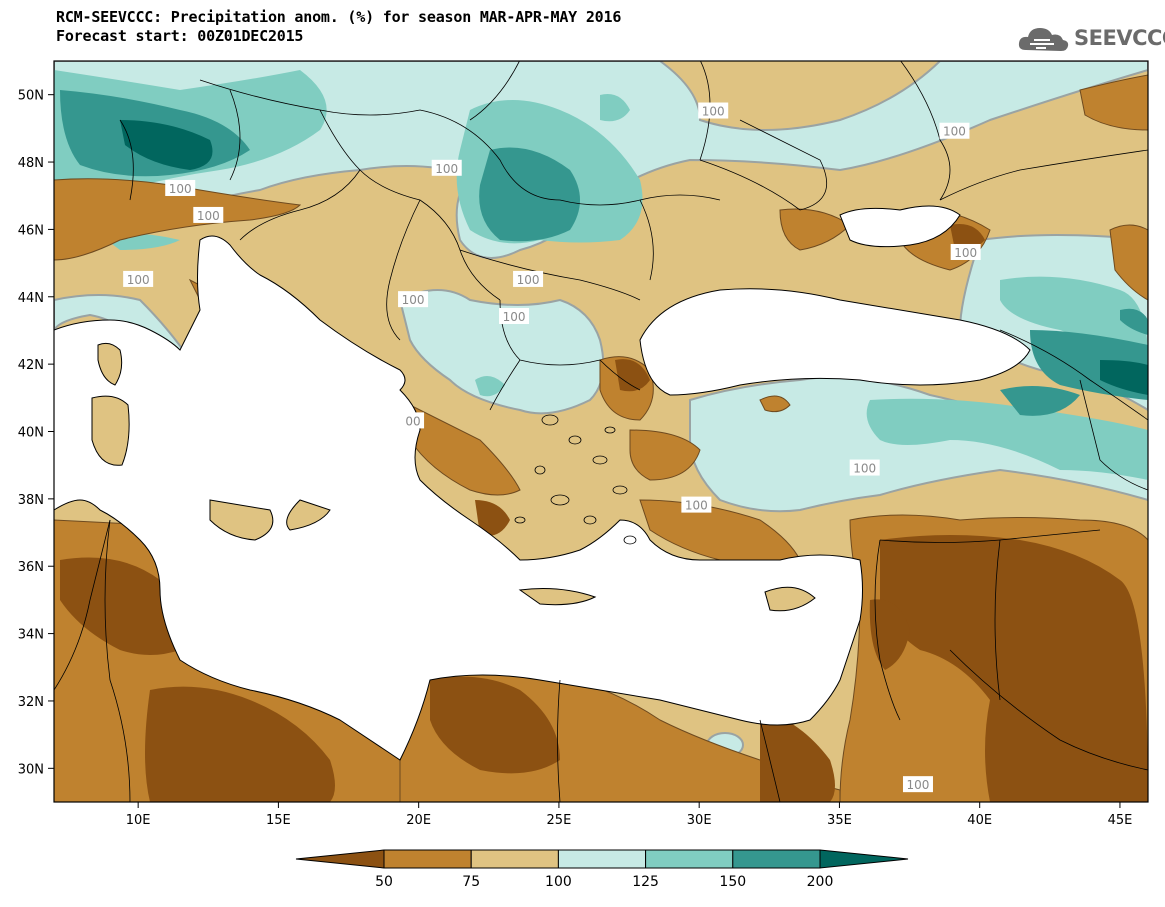 The image size is (1165, 907). Describe the element at coordinates (31, 163) in the screenshot. I see `lat-tick-label: 48N` at that location.